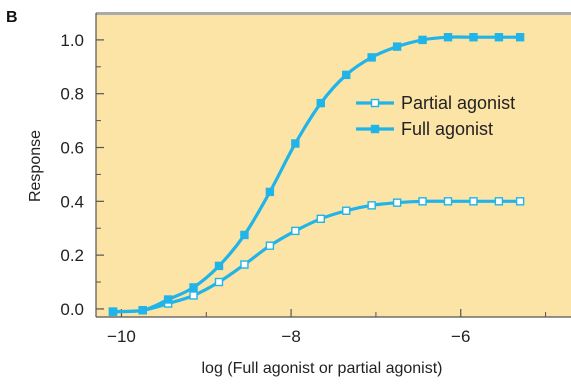 The width and height of the screenshot is (571, 384). Describe the element at coordinates (35, 166) in the screenshot. I see `y-axis-label: Response` at that location.